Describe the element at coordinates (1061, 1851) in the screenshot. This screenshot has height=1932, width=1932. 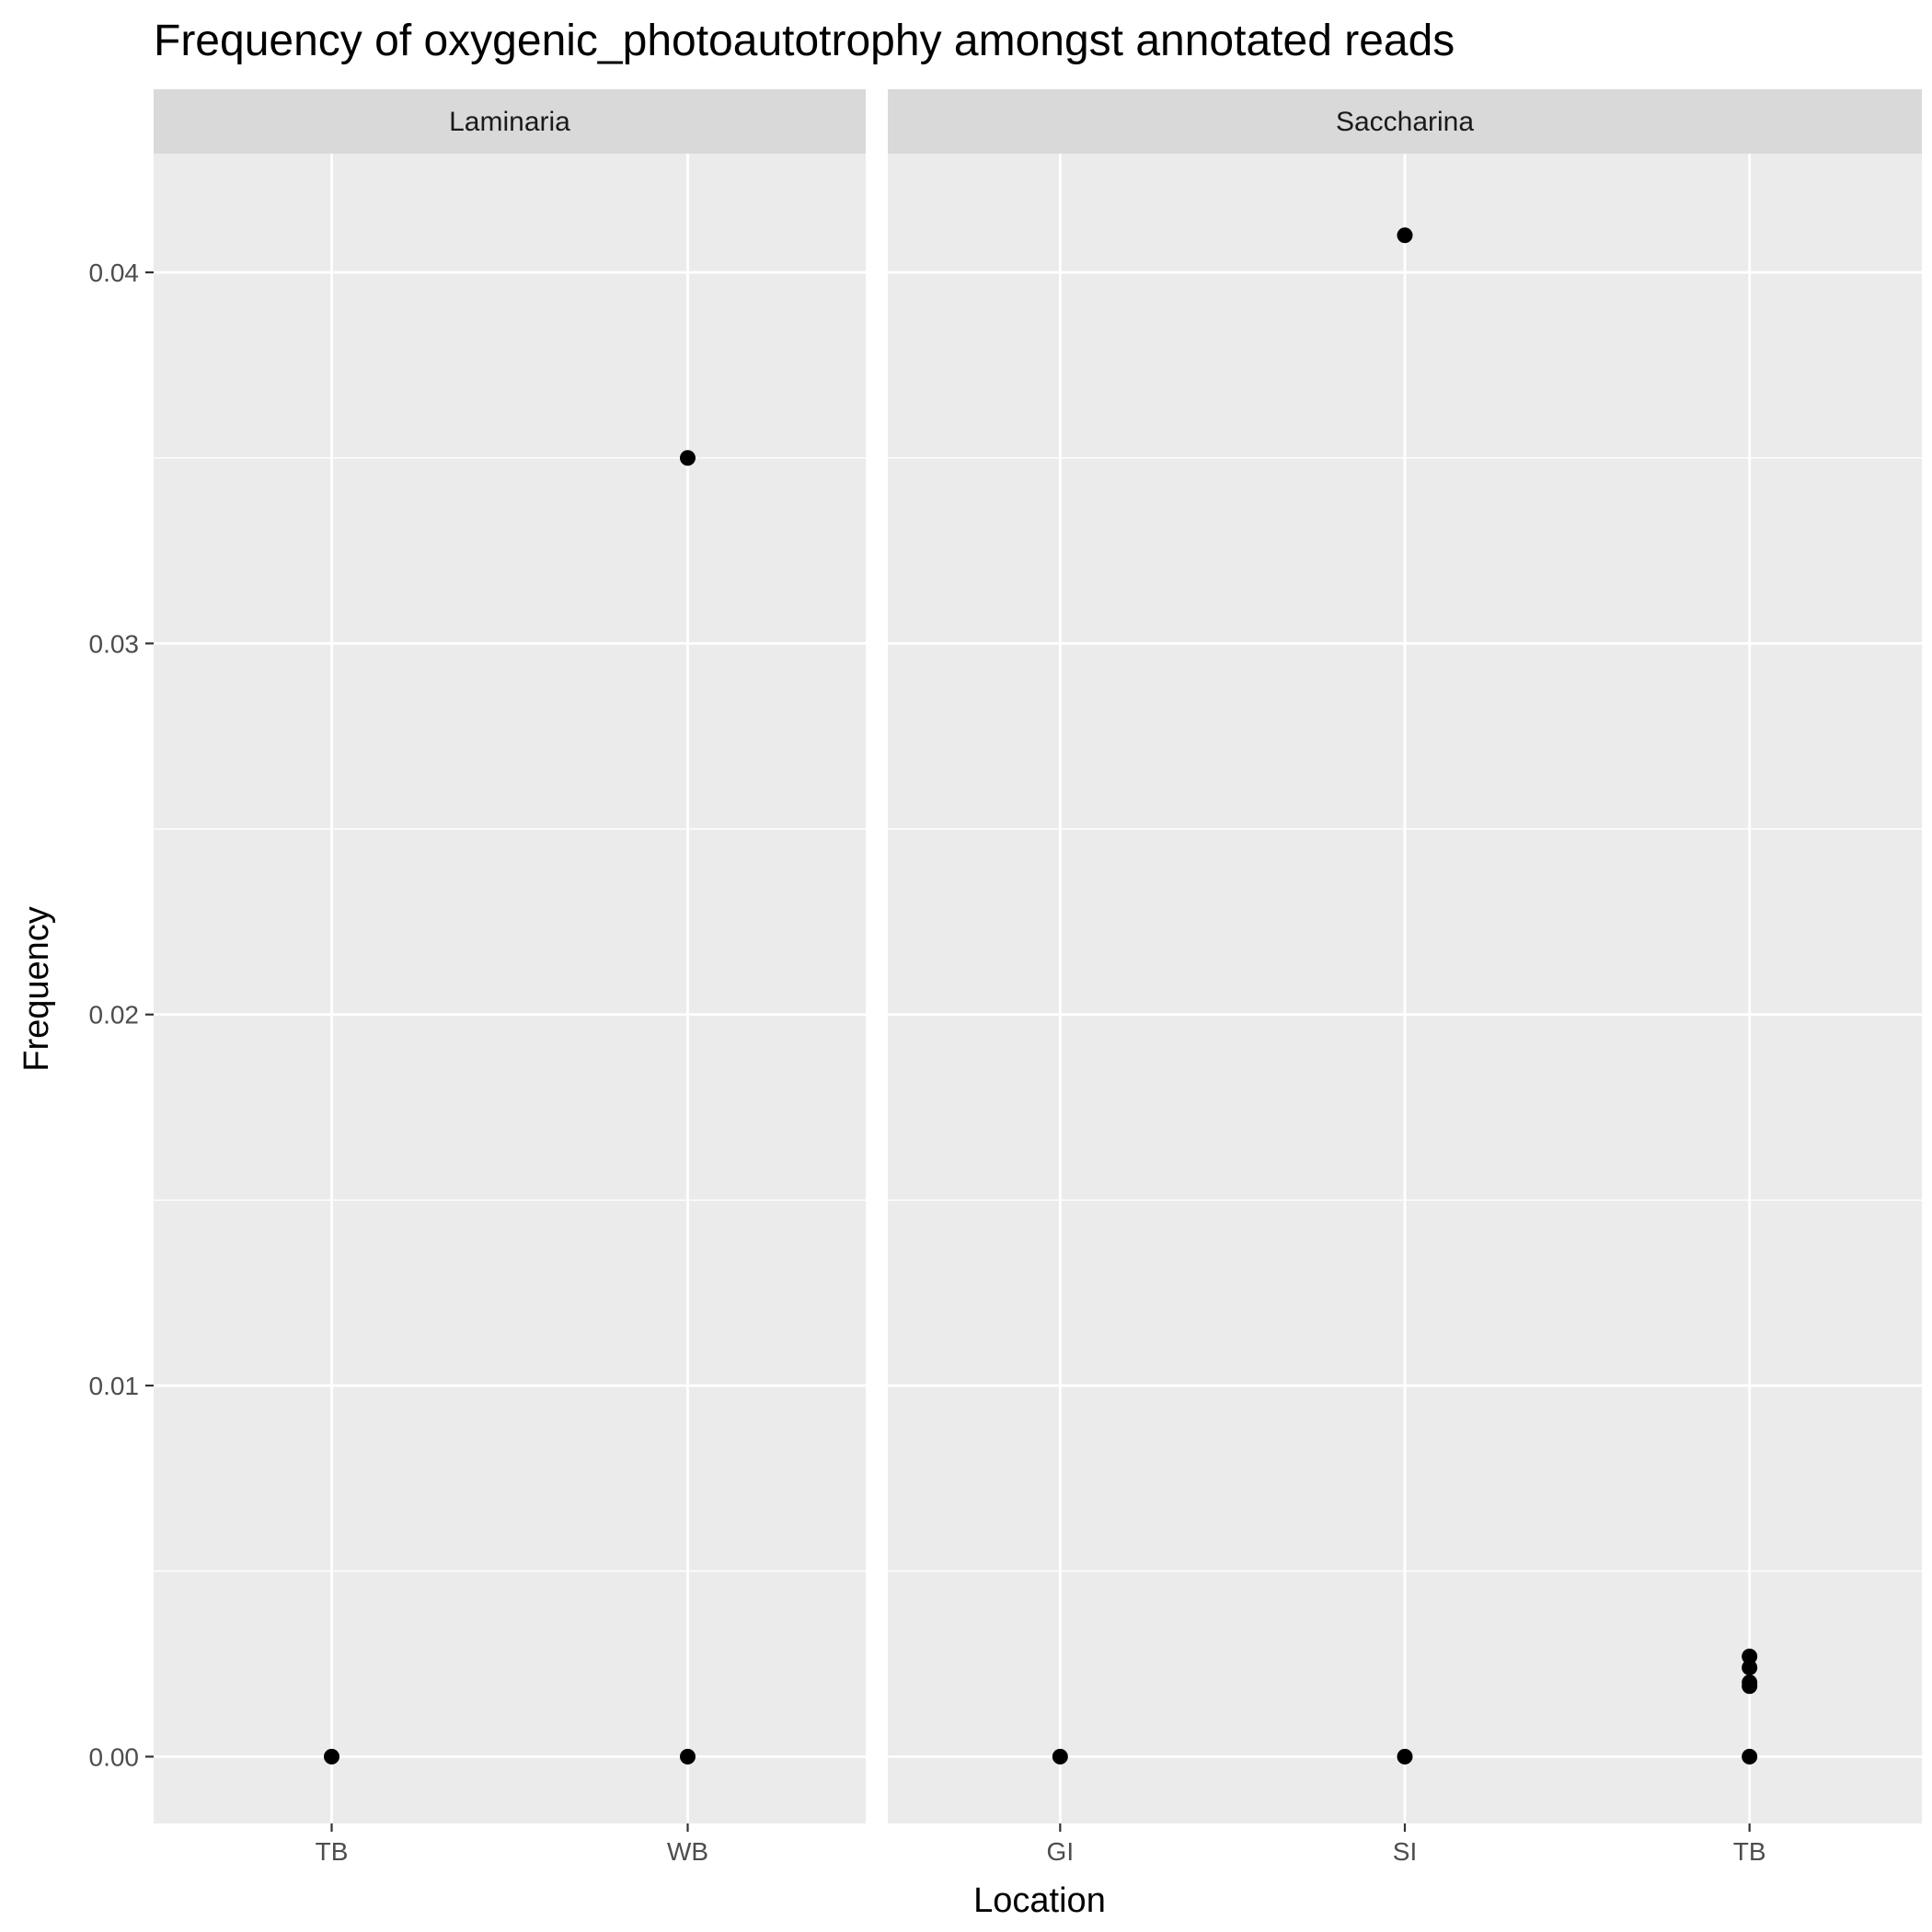
I see `x-tick-label: GI` at that location.